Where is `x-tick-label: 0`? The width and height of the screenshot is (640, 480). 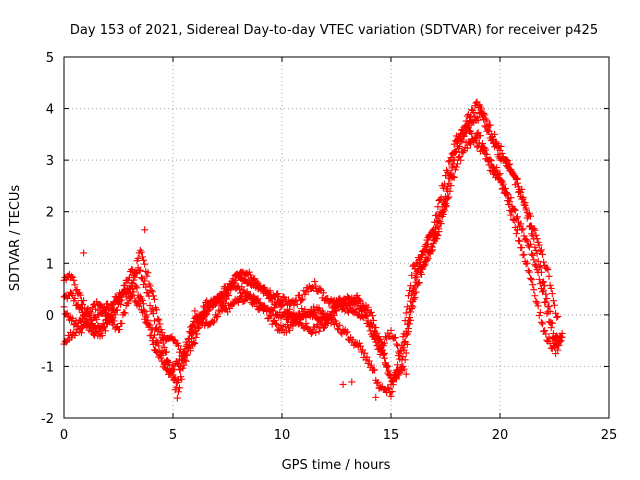
x-tick-label: 0 is located at coordinates (64, 435).